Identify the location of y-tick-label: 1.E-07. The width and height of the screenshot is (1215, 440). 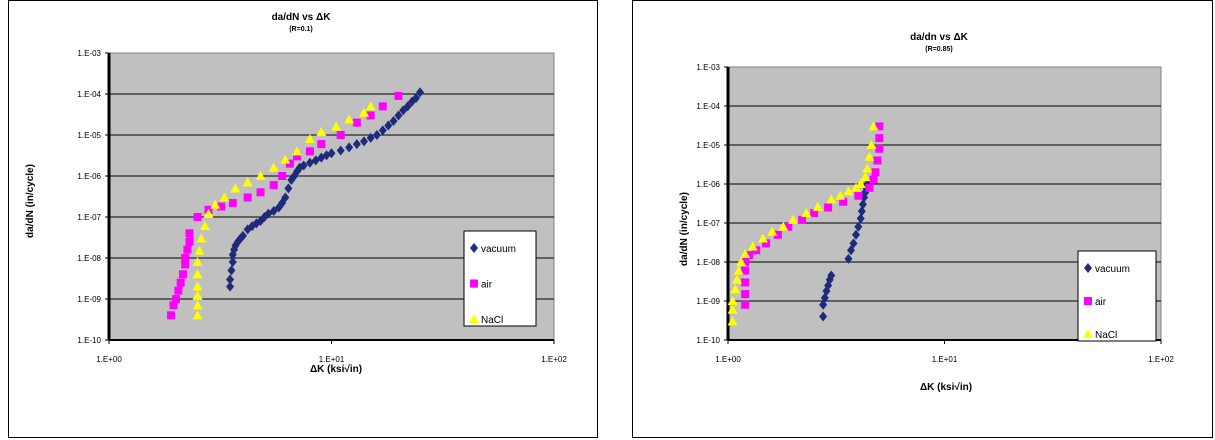
(89, 217).